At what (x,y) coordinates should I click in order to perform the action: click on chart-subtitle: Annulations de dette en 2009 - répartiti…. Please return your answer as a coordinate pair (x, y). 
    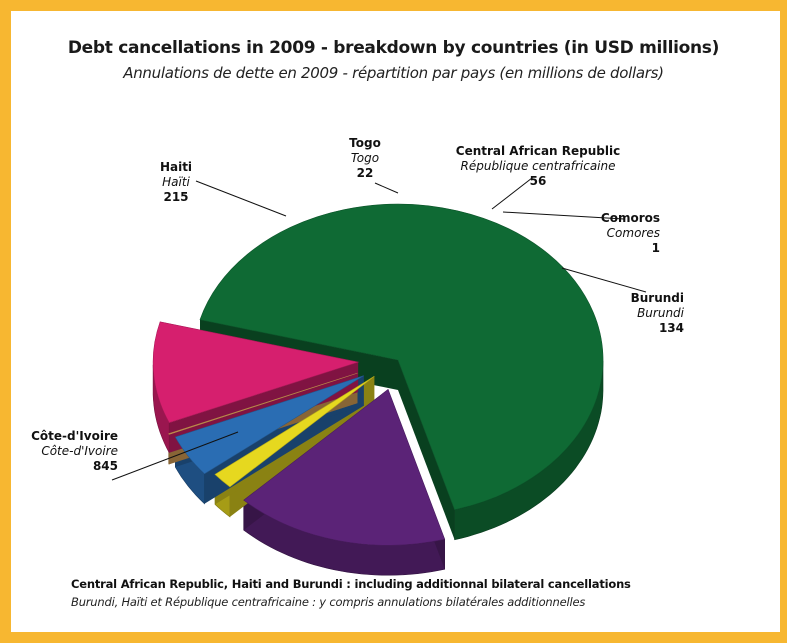
    Looking at the image, I should click on (393, 73).